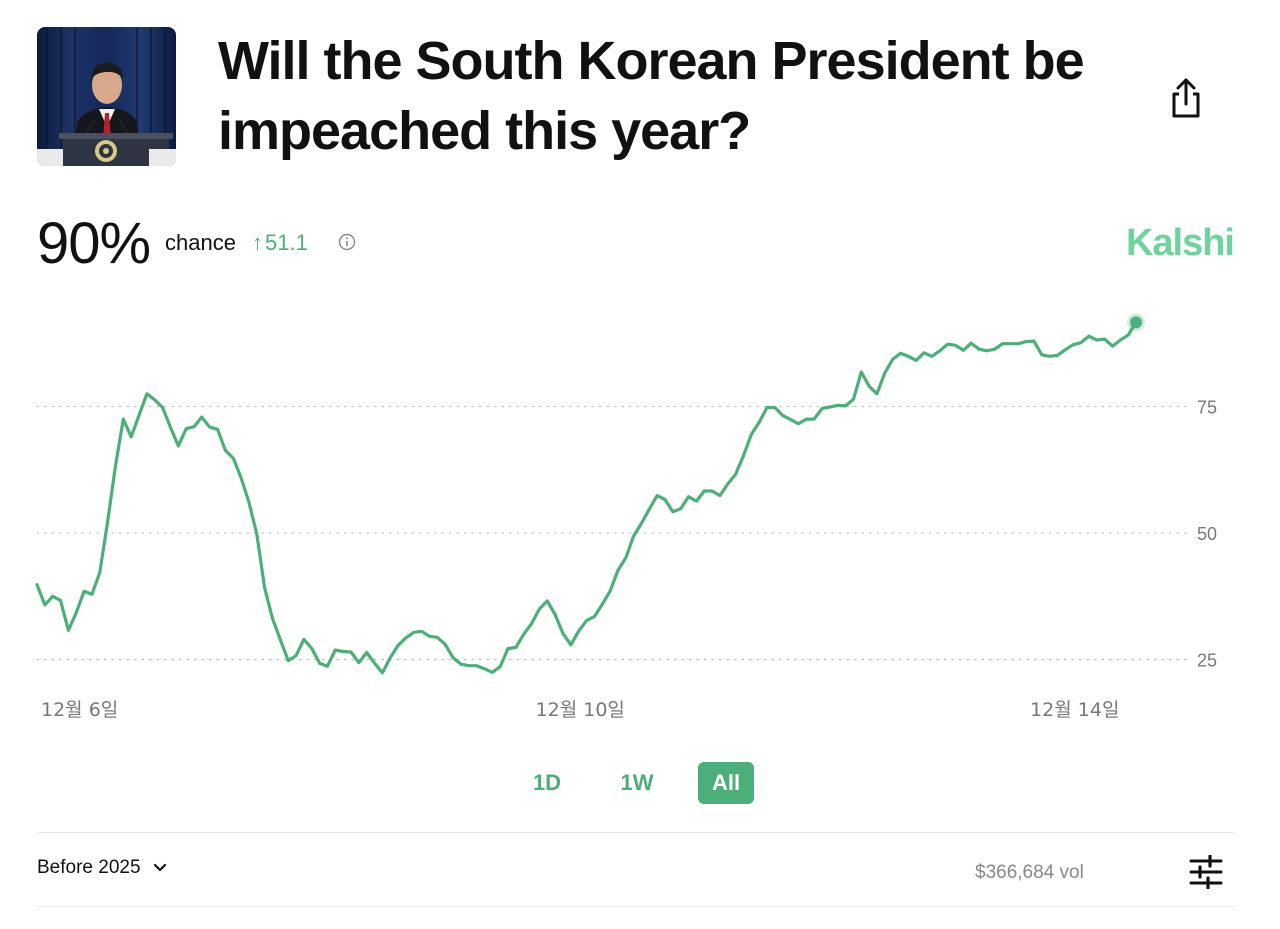 The height and width of the screenshot is (929, 1280). What do you see at coordinates (1207, 407) in the screenshot?
I see `y-tick-label-75: 75` at bounding box center [1207, 407].